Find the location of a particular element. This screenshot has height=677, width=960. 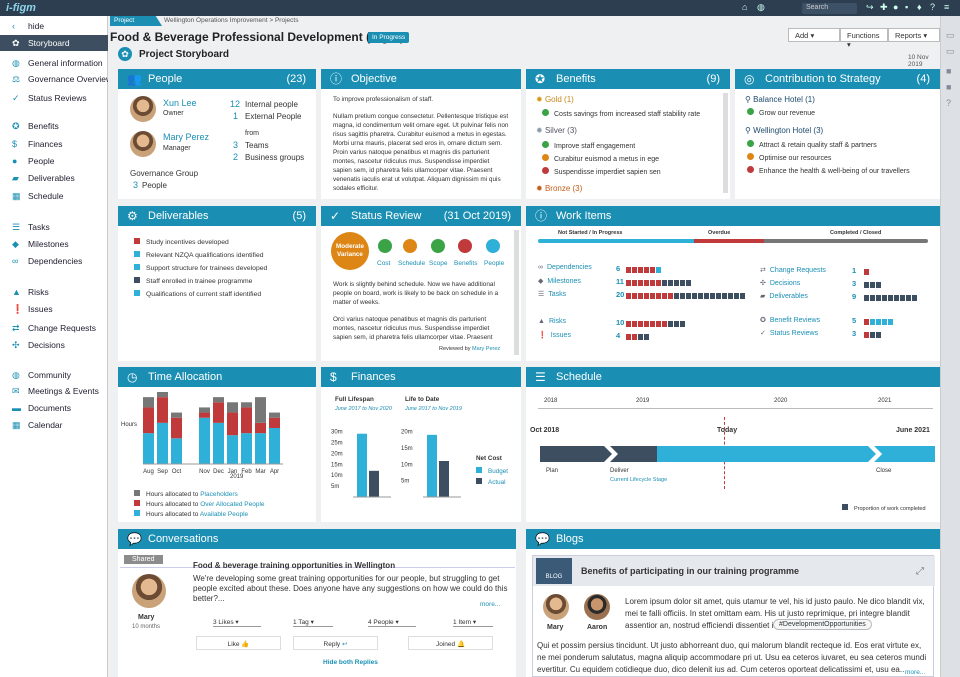

author-name: Mary is located at coordinates (146, 617).